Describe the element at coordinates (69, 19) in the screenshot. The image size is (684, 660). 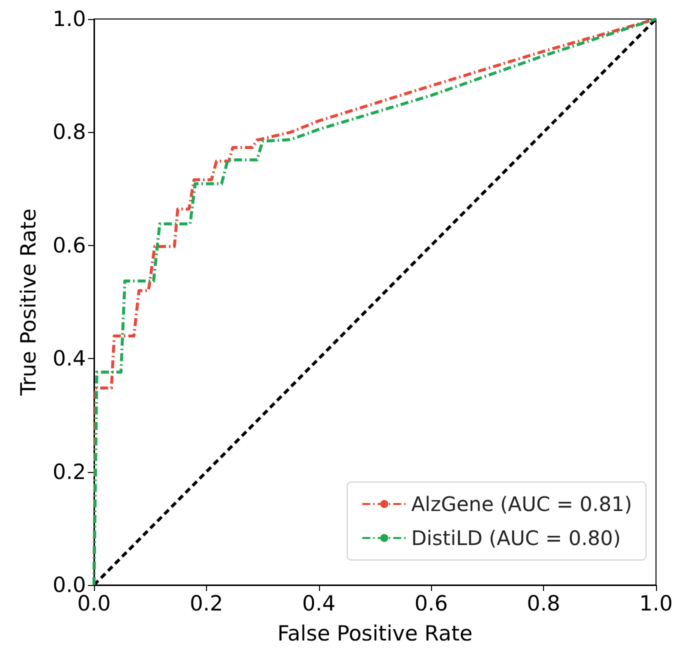
I see `y-tick-label: 1.0` at that location.